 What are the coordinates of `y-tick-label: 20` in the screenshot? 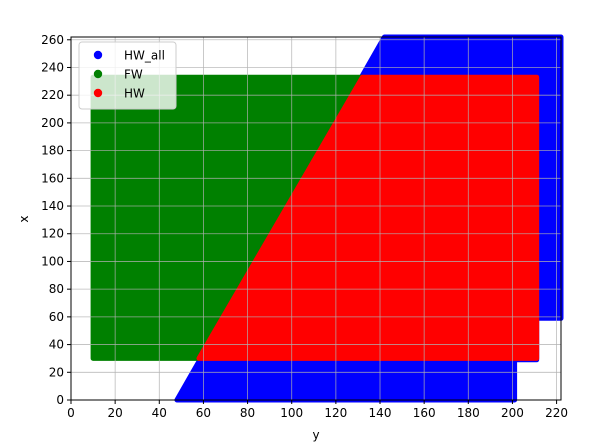 It's located at (56, 372).